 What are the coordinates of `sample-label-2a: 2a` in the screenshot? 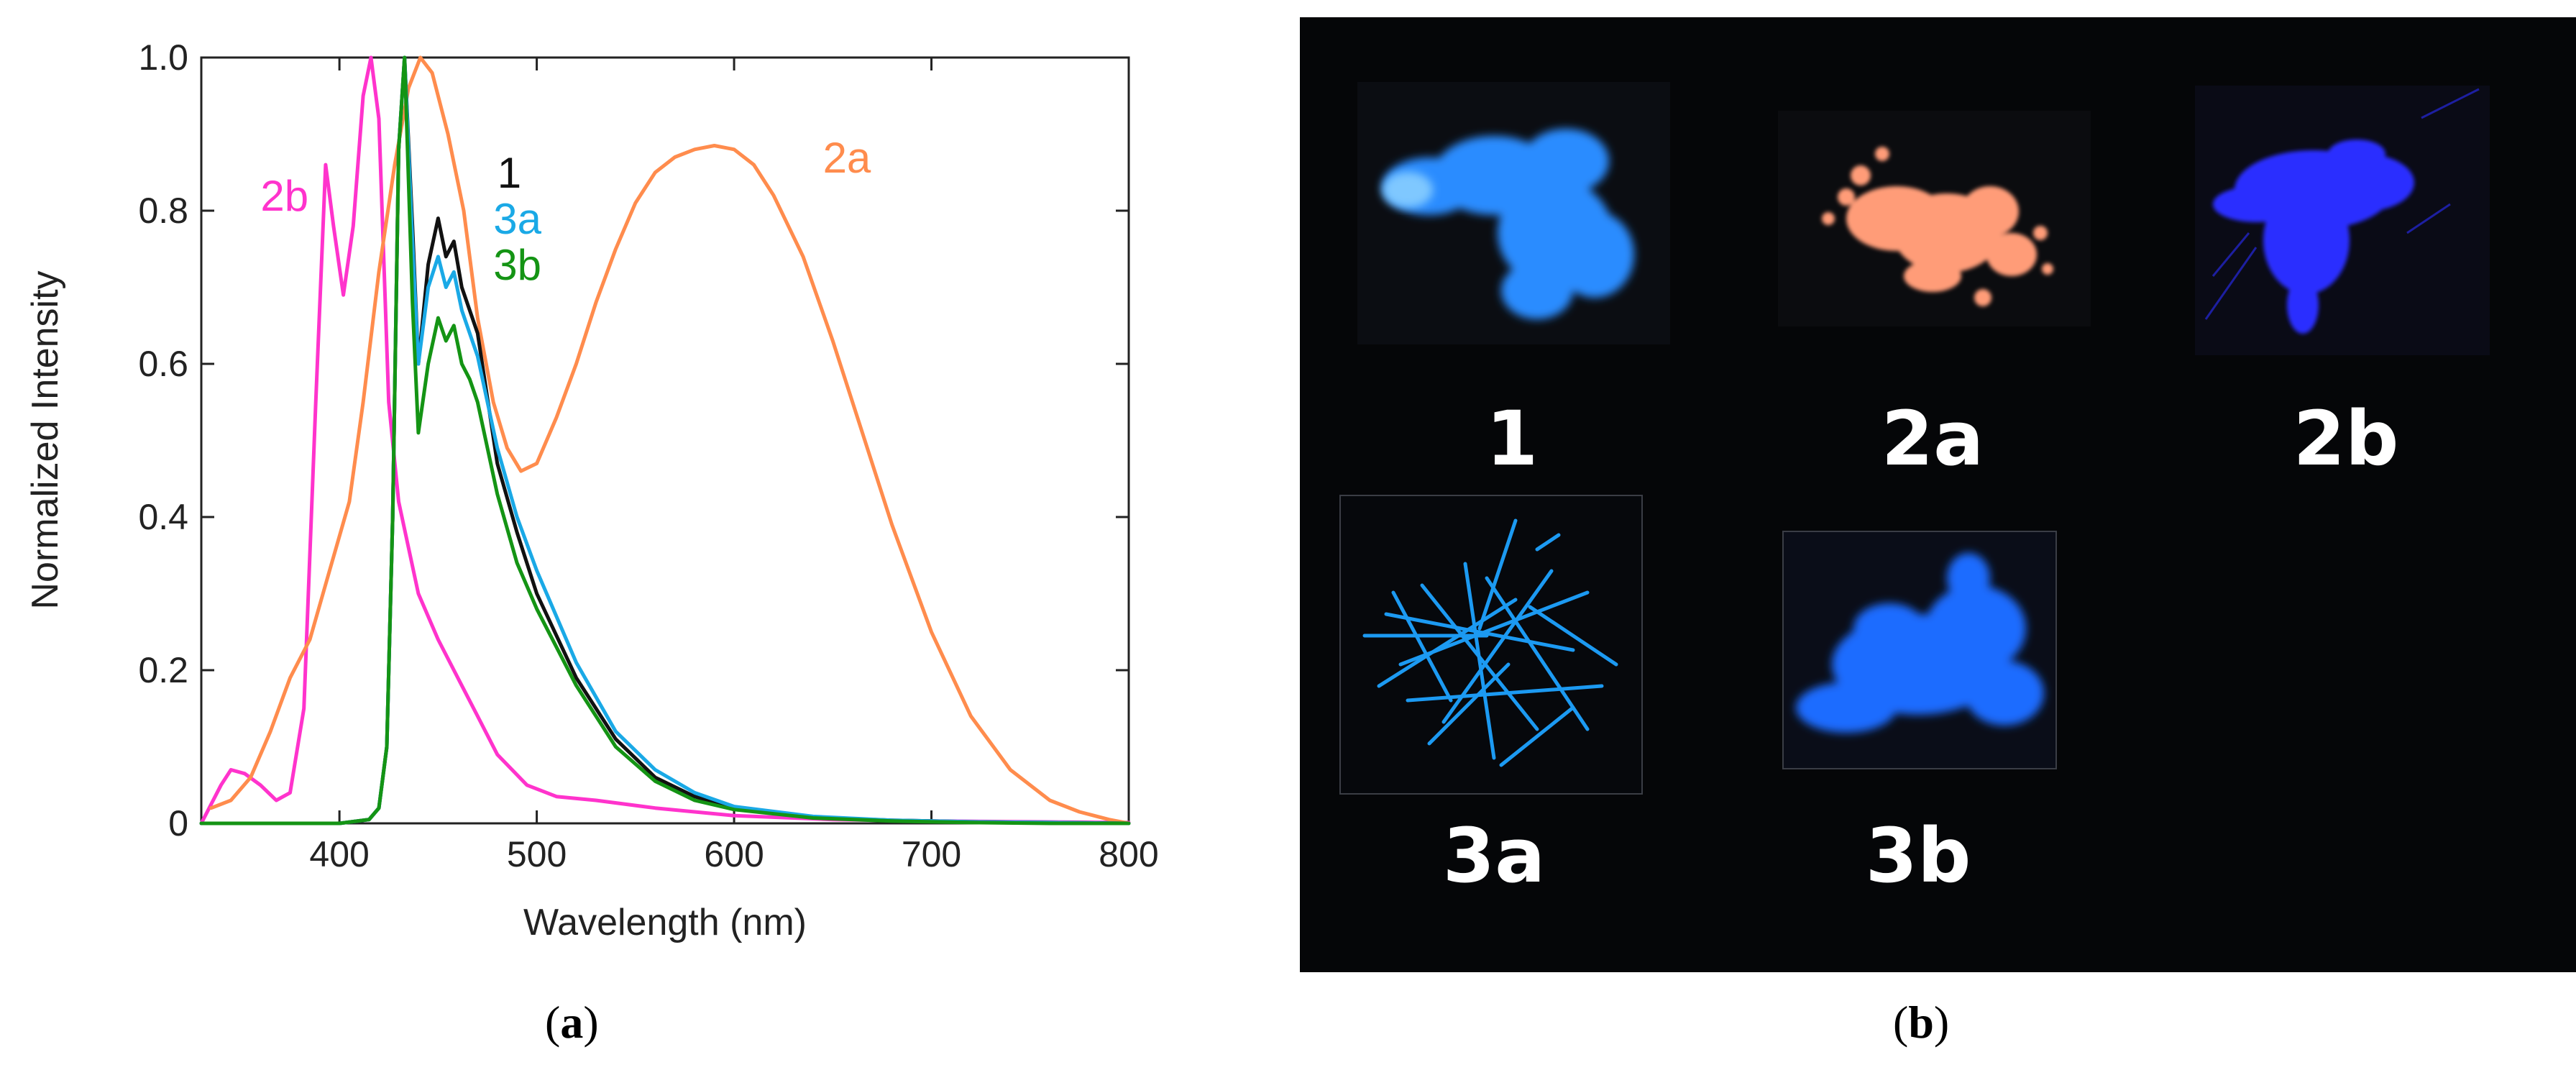 It's located at (1932, 439).